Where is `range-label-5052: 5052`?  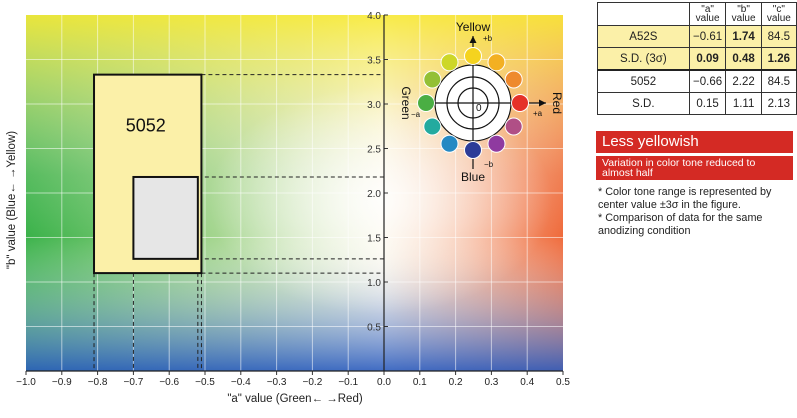 range-label-5052: 5052 is located at coordinates (146, 126).